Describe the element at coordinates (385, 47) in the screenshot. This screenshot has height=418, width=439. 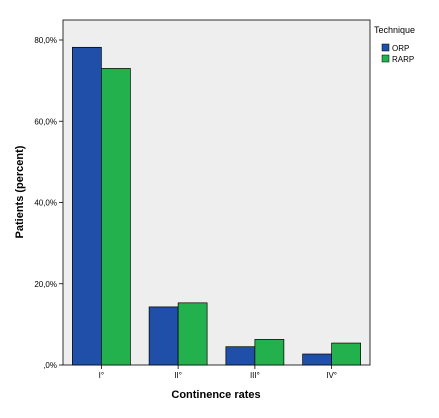
I see `legend-swatch-orp` at that location.